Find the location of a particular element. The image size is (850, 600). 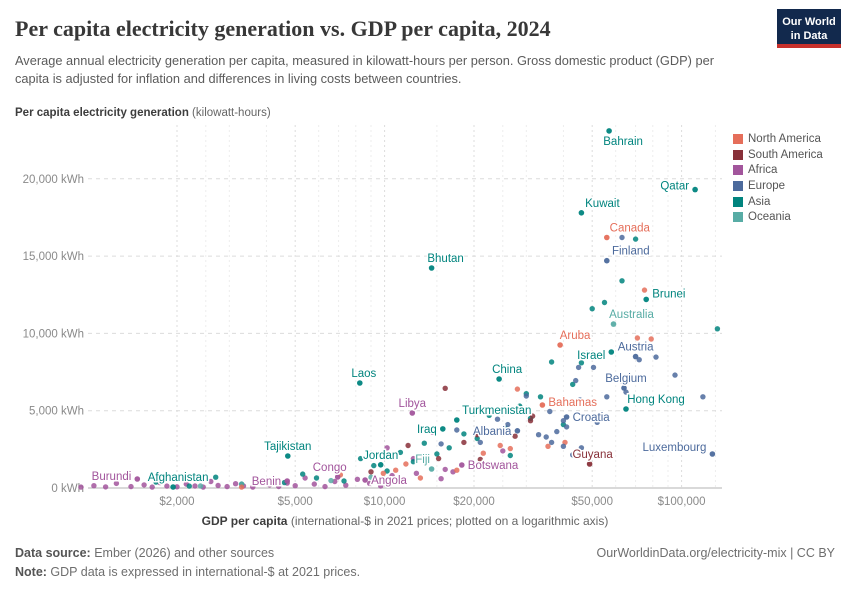

legend-item-south-america: South America is located at coordinates (778, 155).